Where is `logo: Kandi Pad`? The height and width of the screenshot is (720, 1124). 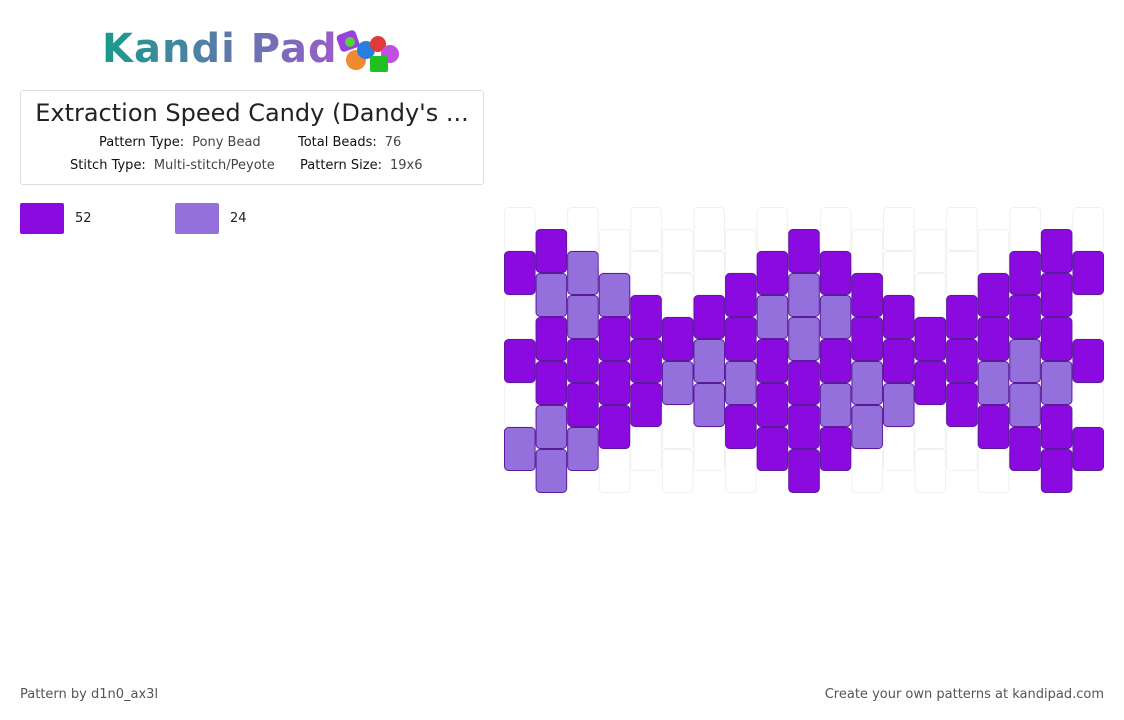 logo: Kandi Pad is located at coordinates (220, 49).